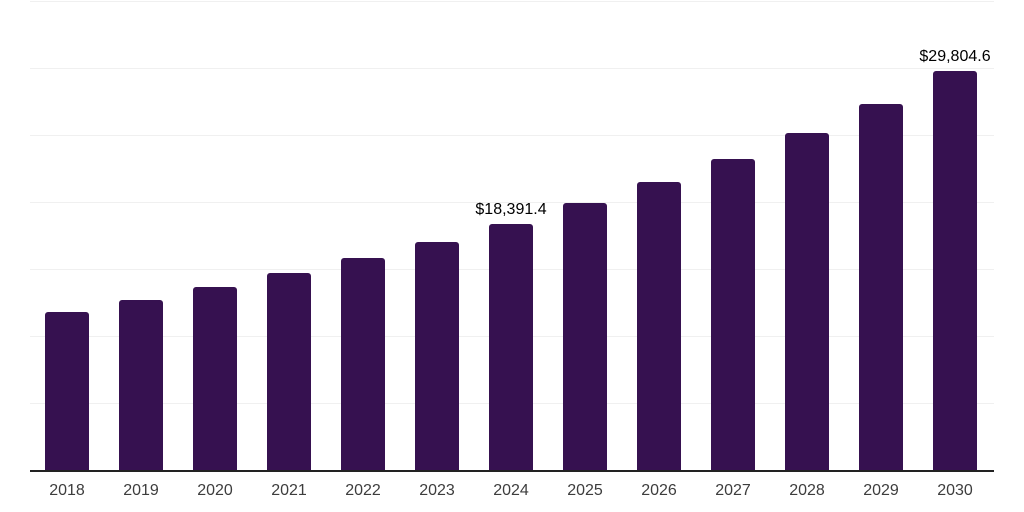  What do you see at coordinates (141, 490) in the screenshot?
I see `x-tick-label-2019: 2019` at bounding box center [141, 490].